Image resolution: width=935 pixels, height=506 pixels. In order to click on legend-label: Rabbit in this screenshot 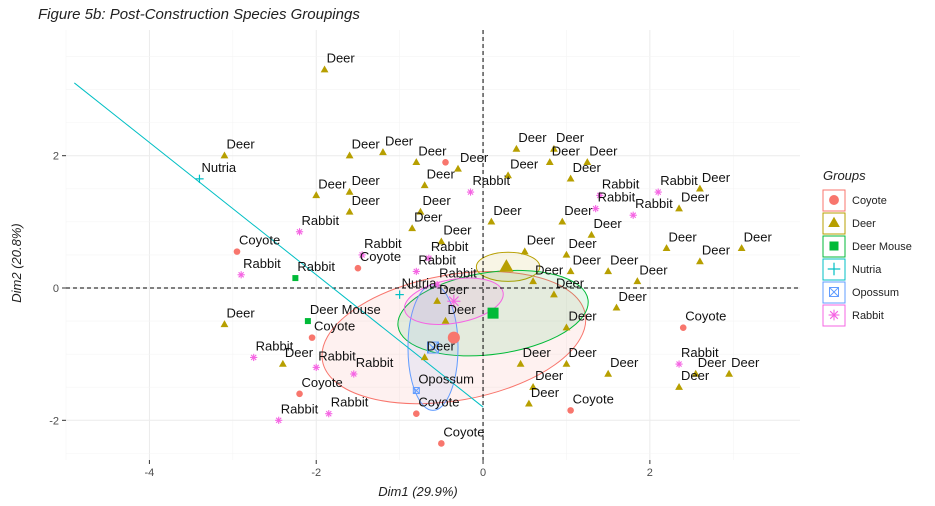, I will do `click(868, 316)`.